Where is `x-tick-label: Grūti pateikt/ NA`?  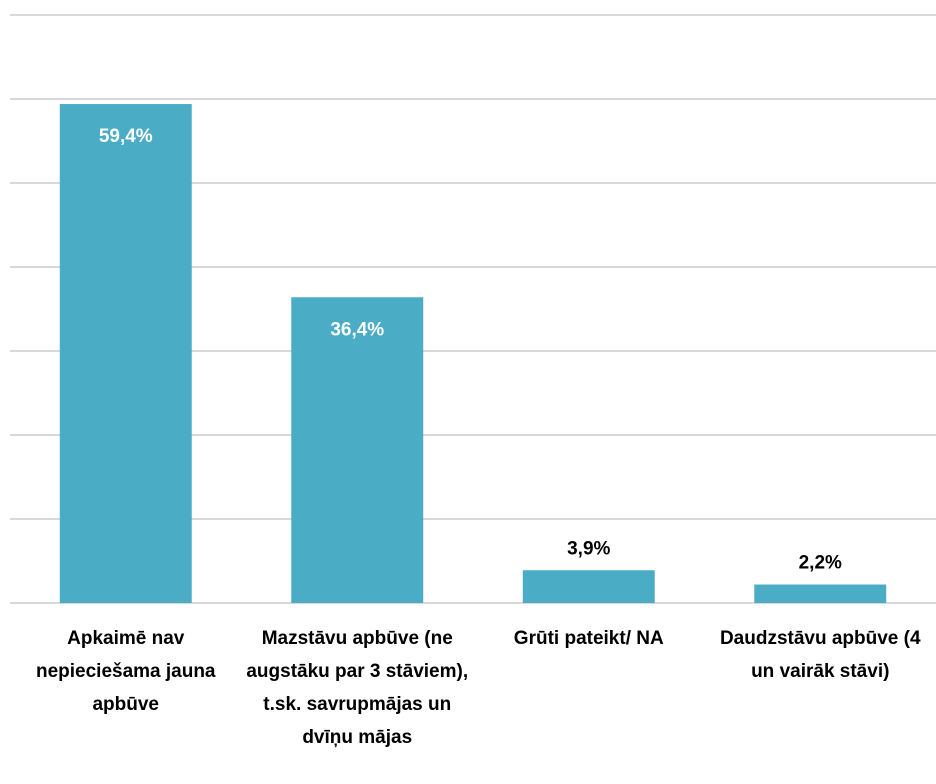 x-tick-label: Grūti pateikt/ NA is located at coordinates (588, 638).